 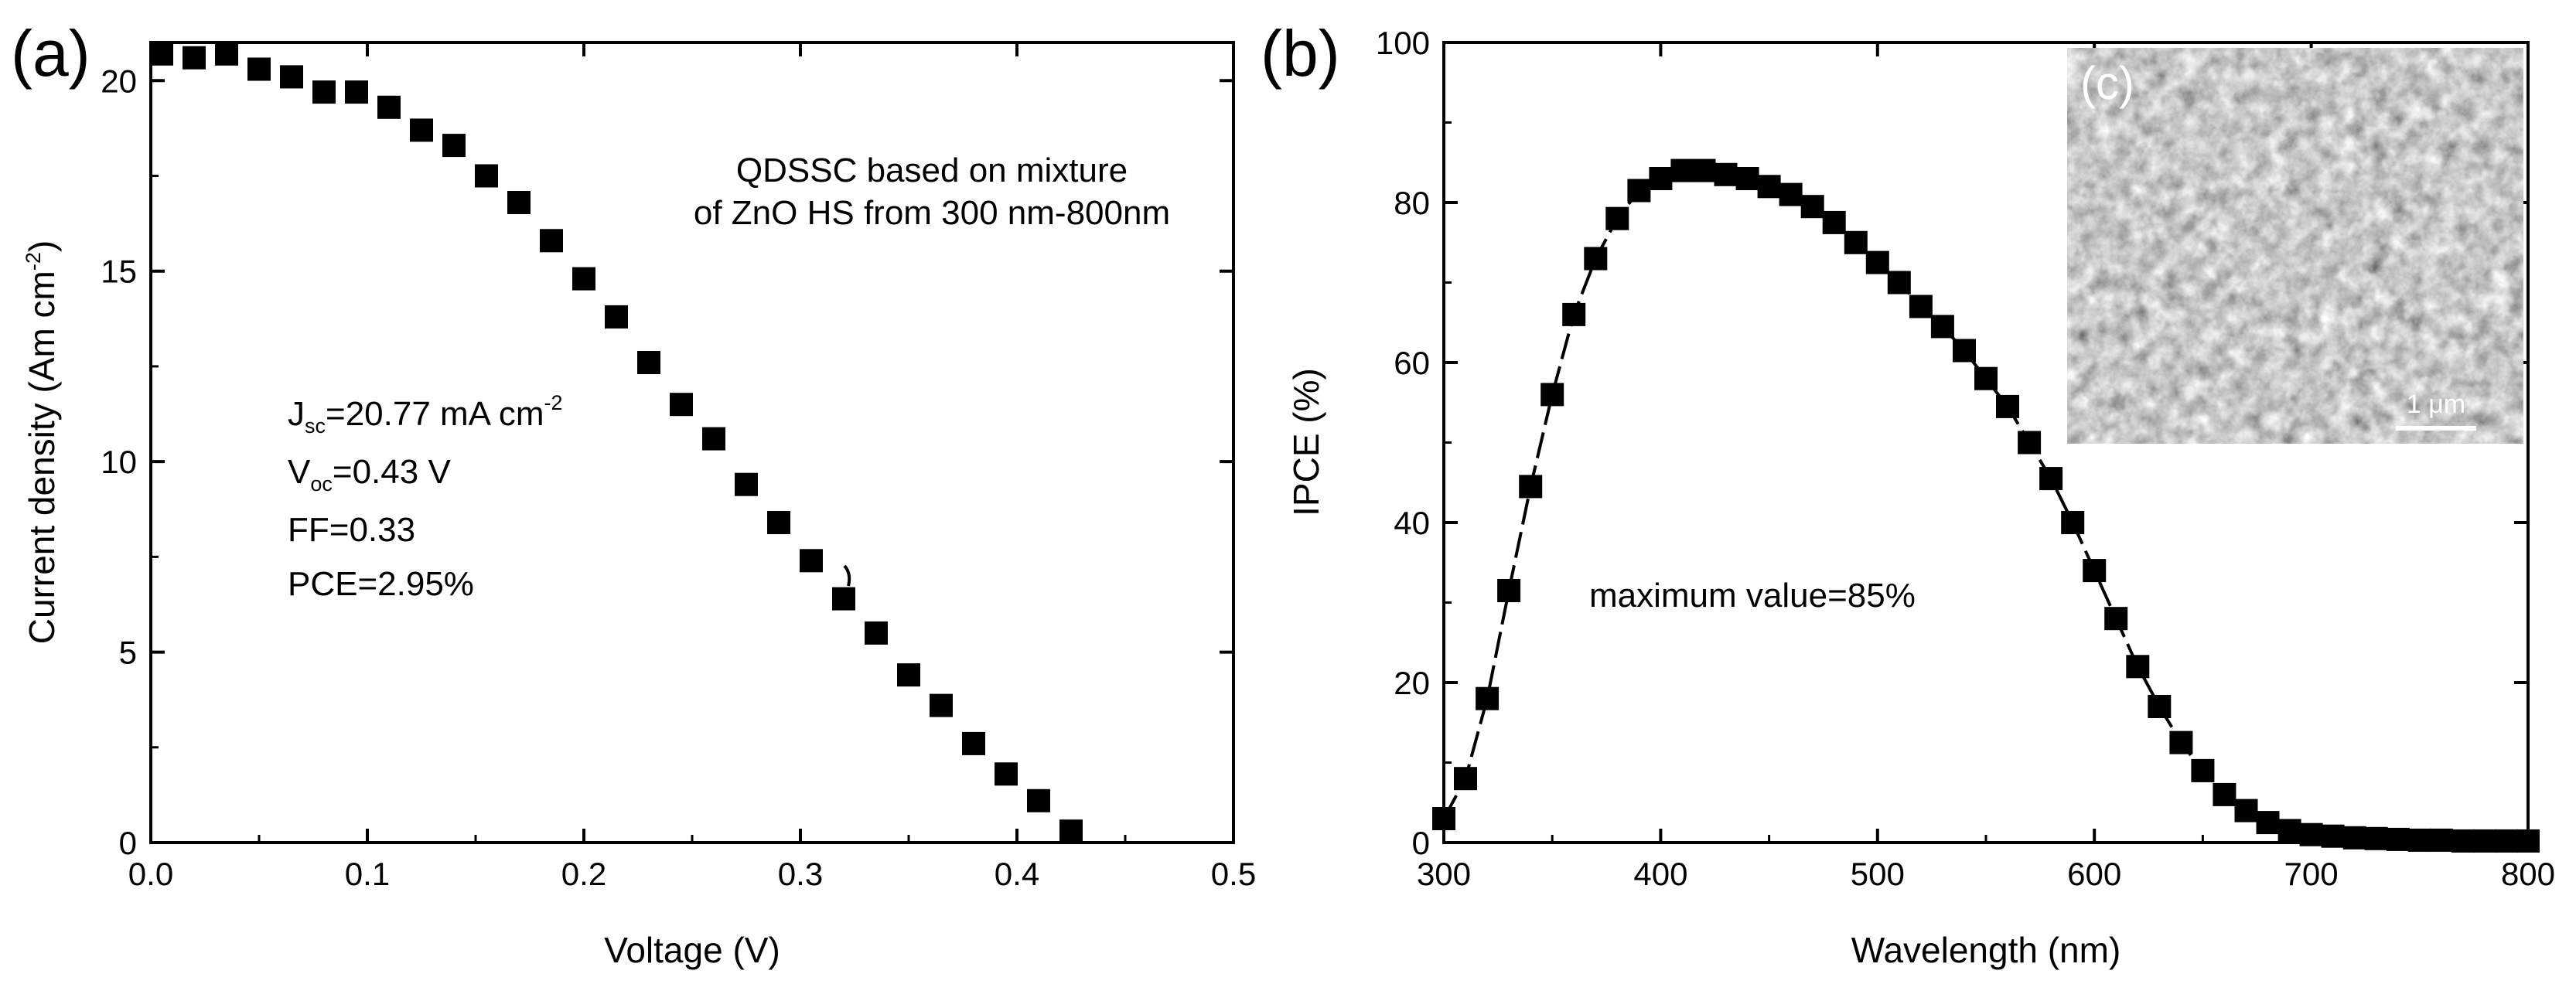 What do you see at coordinates (2107, 83) in the screenshot?
I see `inset-c-label: (c)` at bounding box center [2107, 83].